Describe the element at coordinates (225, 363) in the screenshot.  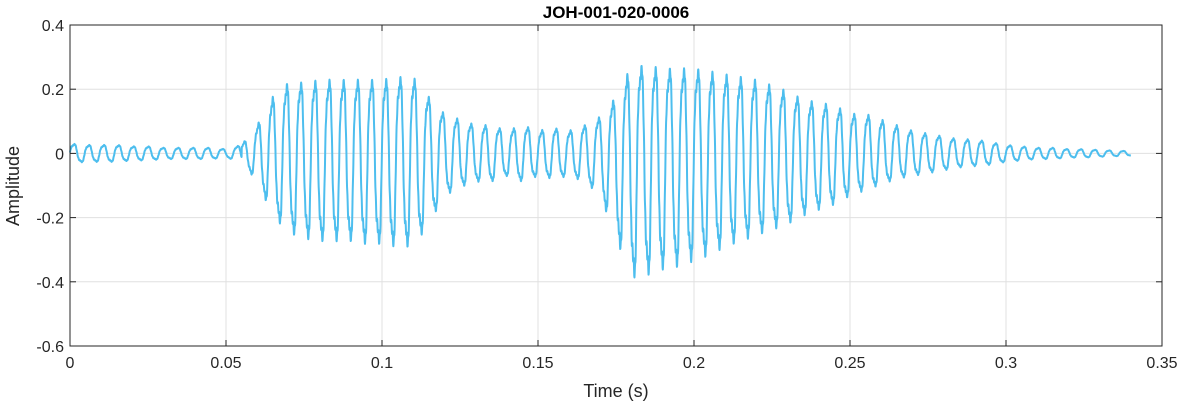
I see `x-tick-label: 0.05` at that location.